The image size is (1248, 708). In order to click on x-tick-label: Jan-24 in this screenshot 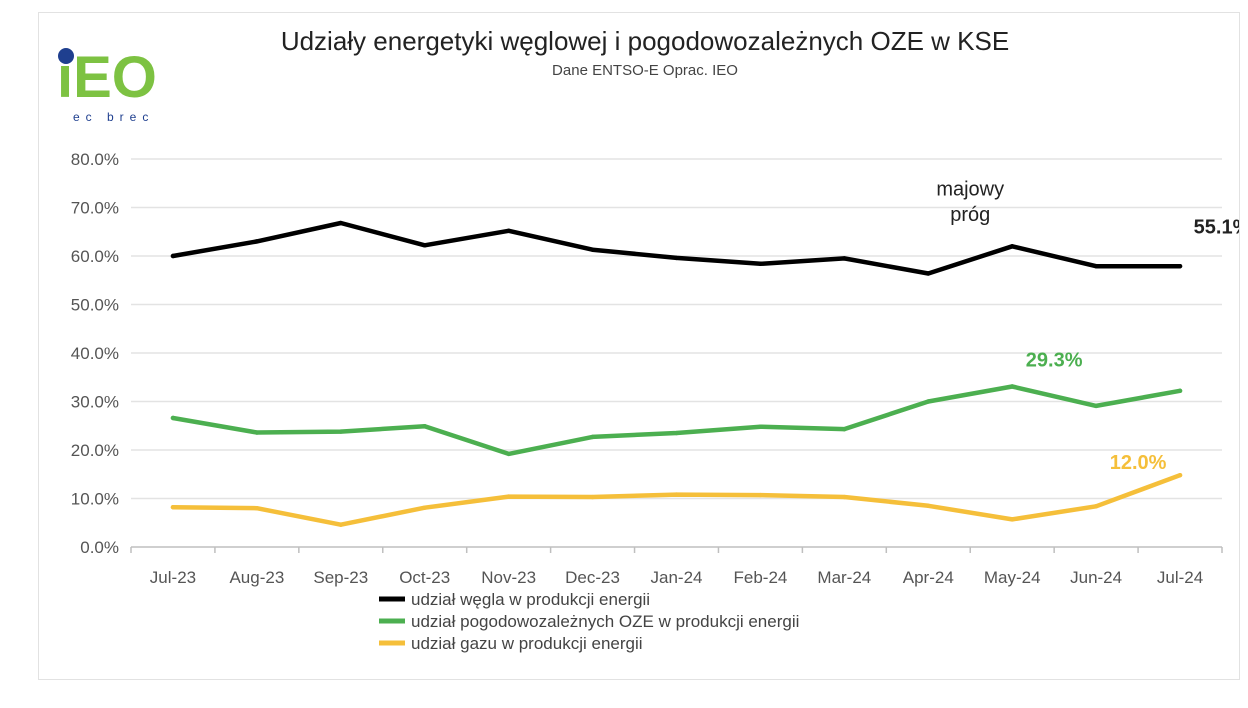, I will do `click(677, 577)`.